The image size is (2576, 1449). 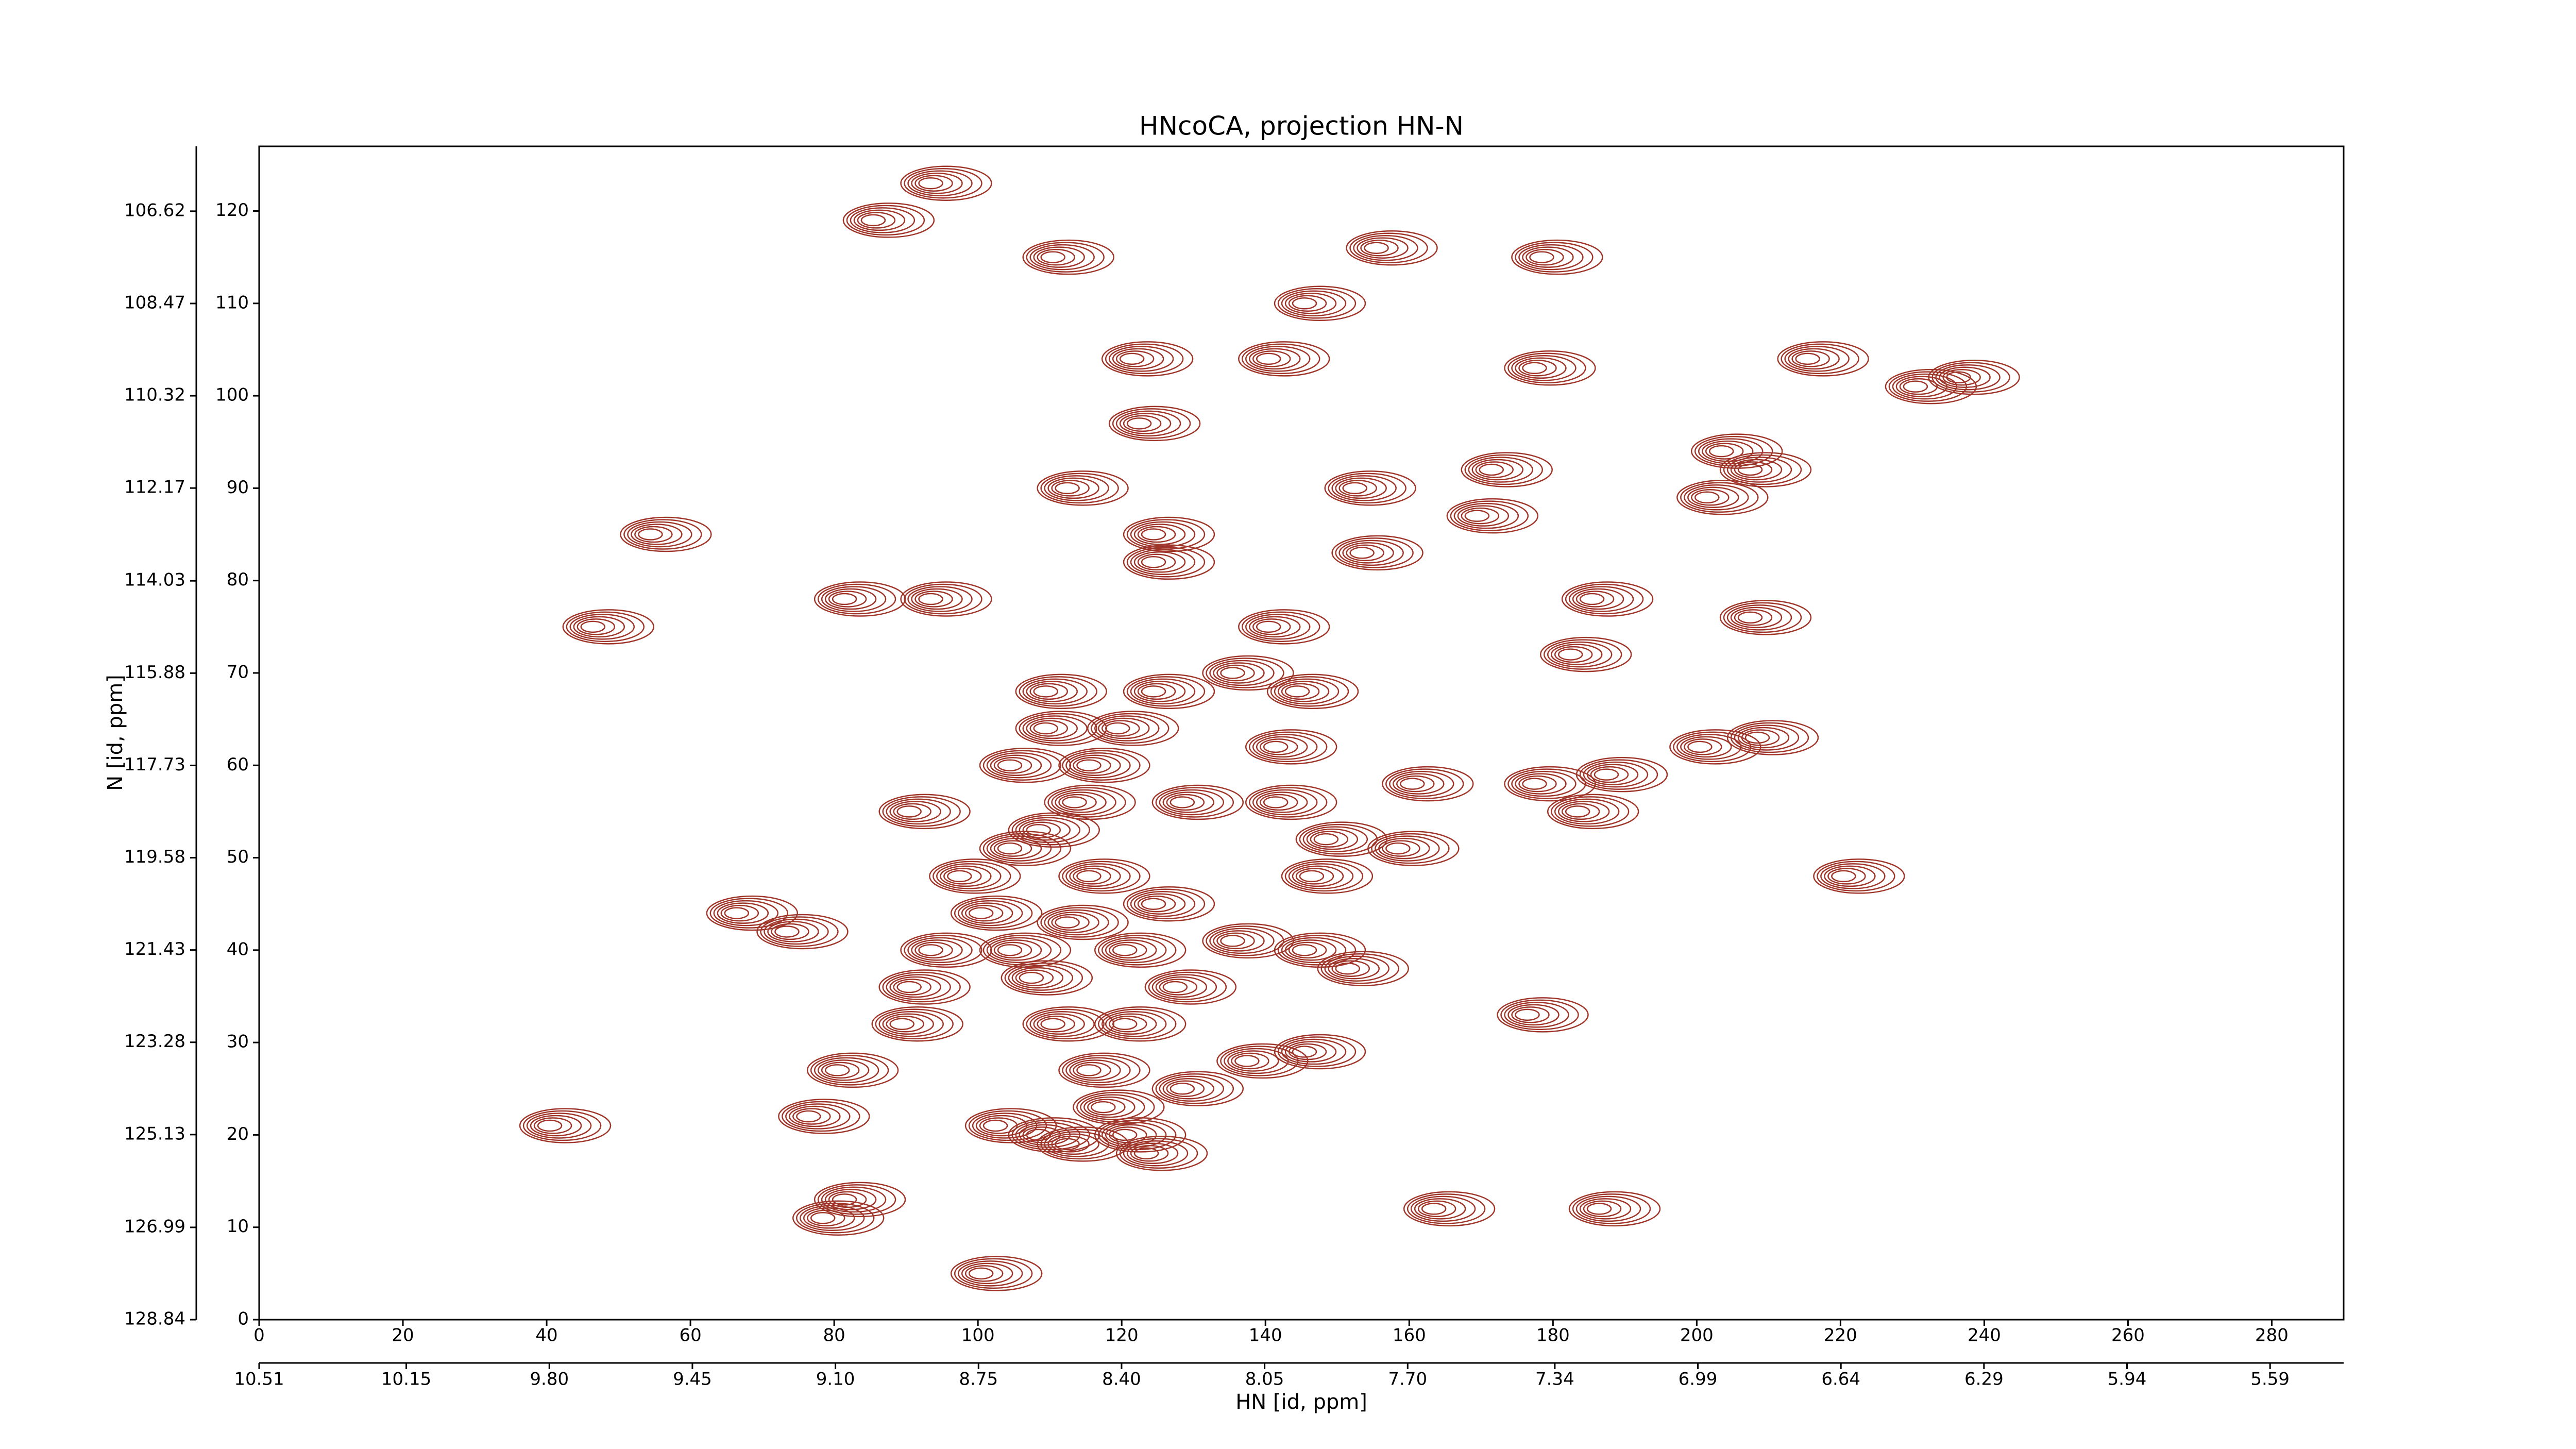 I want to click on y-tick-label: 110, so click(x=232, y=302).